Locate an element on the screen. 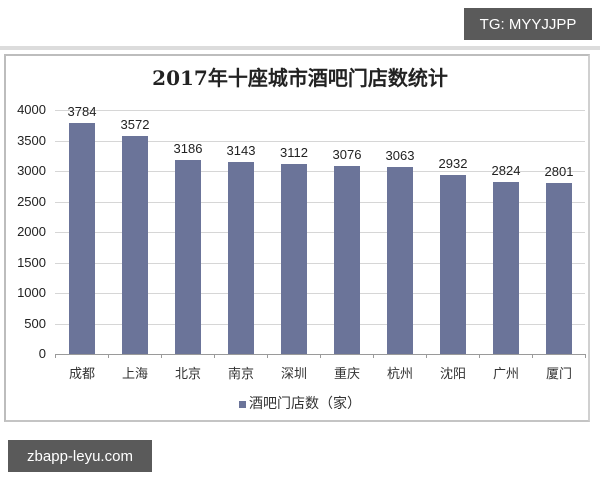 The width and height of the screenshot is (600, 480). data-label: 2801 is located at coordinates (559, 171).